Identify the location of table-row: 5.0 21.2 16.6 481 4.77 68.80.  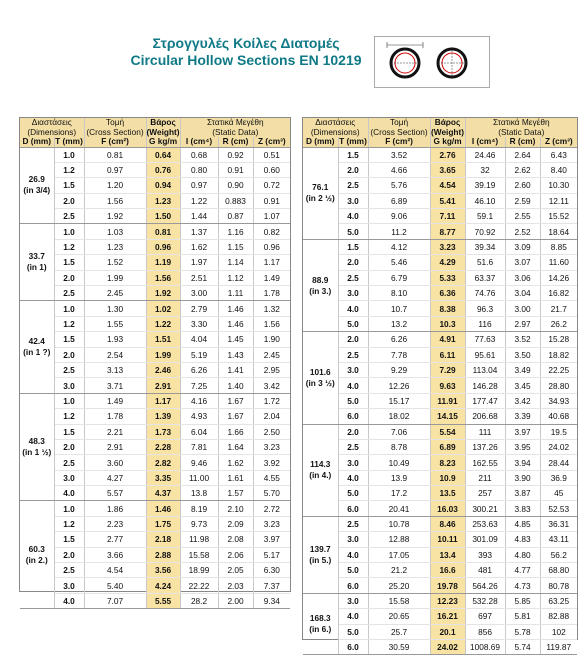
(440, 570).